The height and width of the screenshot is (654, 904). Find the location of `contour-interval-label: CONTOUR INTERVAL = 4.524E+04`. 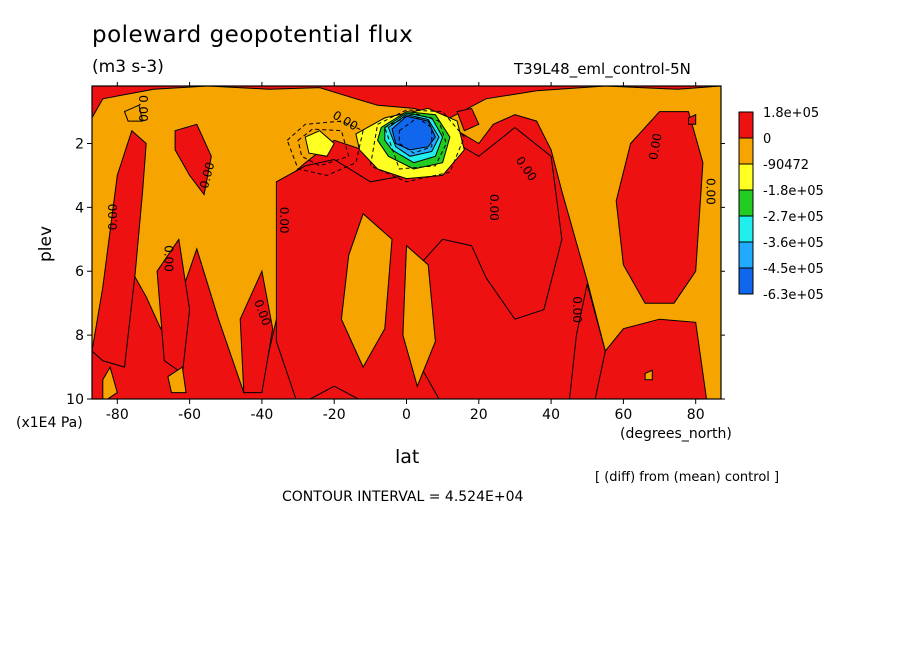

contour-interval-label: CONTOUR INTERVAL = 4.524E+04 is located at coordinates (403, 497).